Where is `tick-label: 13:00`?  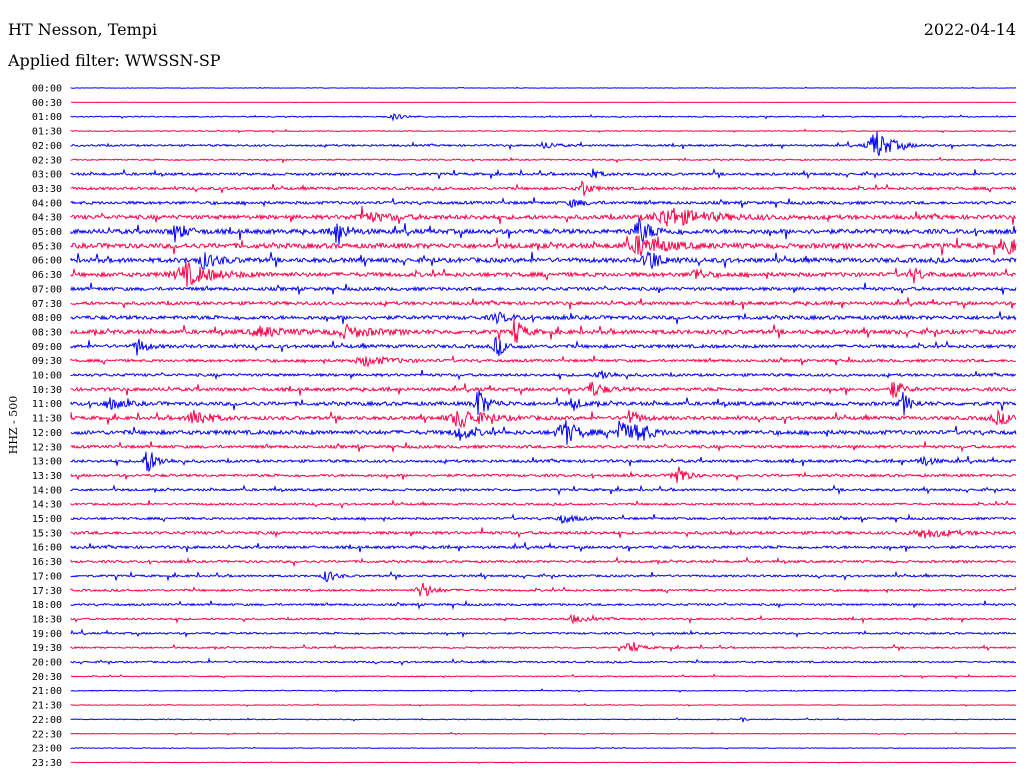 tick-label: 13:00 is located at coordinates (47, 462).